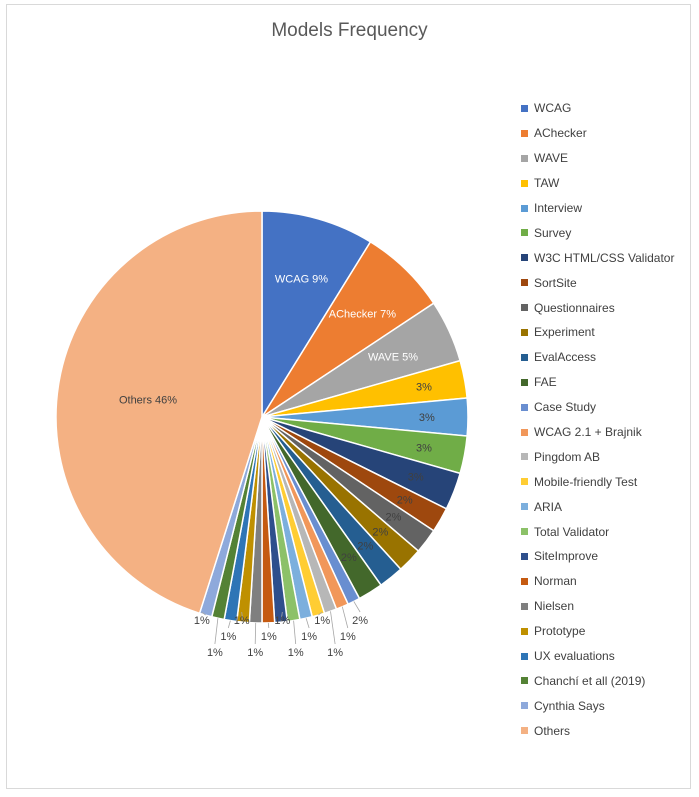  I want to click on legend-label: Nielsen, so click(554, 606).